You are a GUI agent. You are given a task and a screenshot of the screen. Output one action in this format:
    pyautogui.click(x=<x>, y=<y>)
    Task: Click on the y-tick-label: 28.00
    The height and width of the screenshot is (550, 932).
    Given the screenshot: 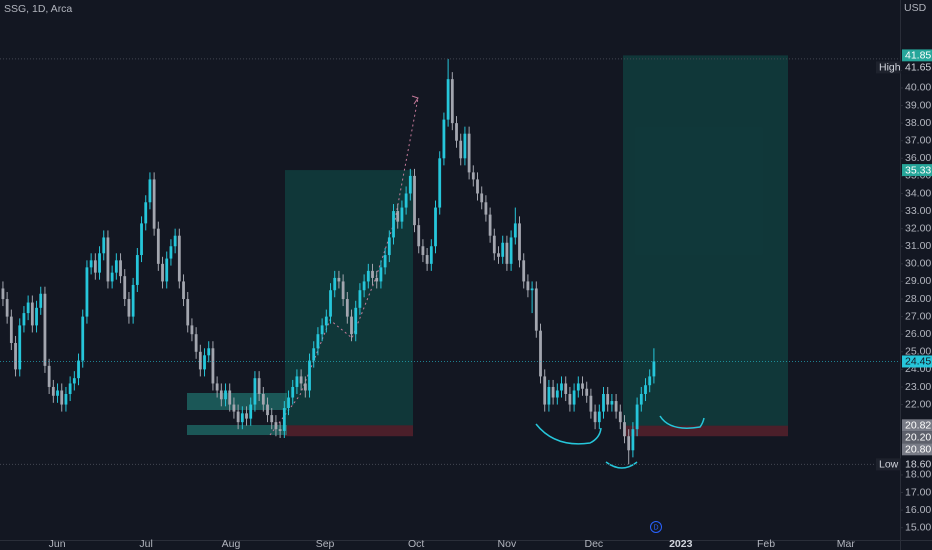 What is the action you would take?
    pyautogui.click(x=918, y=299)
    